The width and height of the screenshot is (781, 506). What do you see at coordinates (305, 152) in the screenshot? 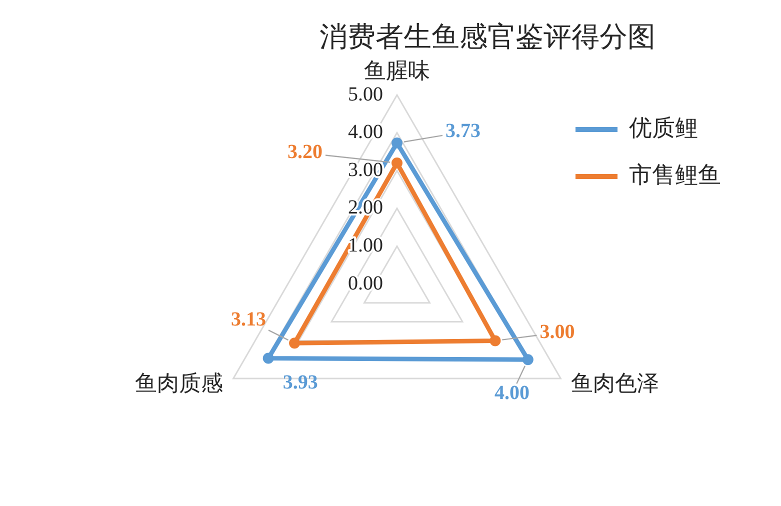
I see `data-label: 3.20` at bounding box center [305, 152].